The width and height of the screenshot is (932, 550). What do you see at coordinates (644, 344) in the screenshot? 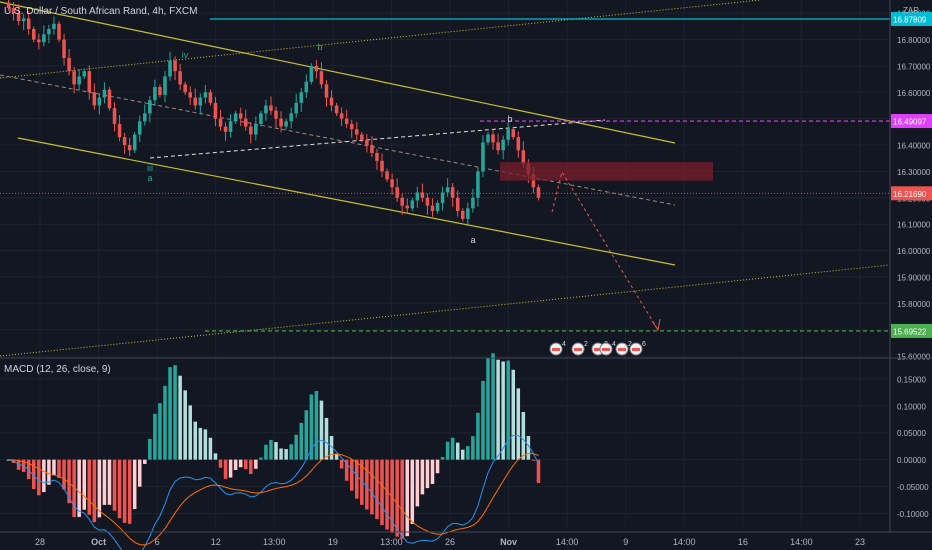
I see `event-marker-count: 6` at bounding box center [644, 344].